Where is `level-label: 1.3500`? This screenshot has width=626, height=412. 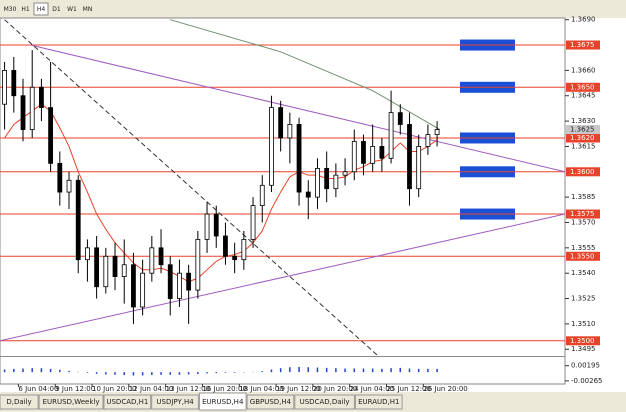 level-label: 1.3500 is located at coordinates (582, 341).